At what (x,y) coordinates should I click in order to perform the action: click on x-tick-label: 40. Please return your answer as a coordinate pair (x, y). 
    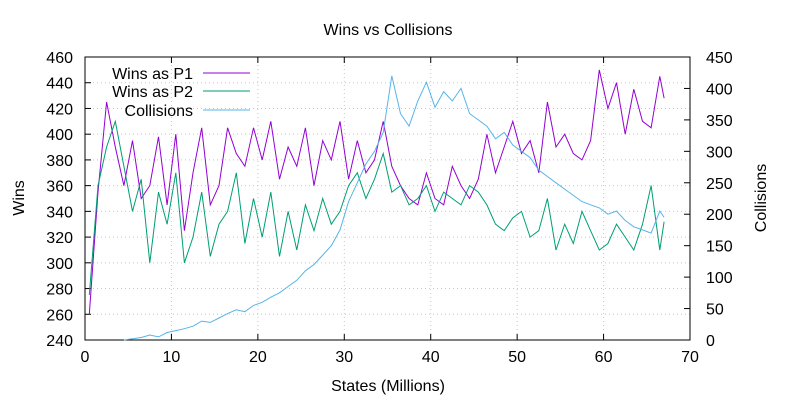
    Looking at the image, I should click on (431, 357).